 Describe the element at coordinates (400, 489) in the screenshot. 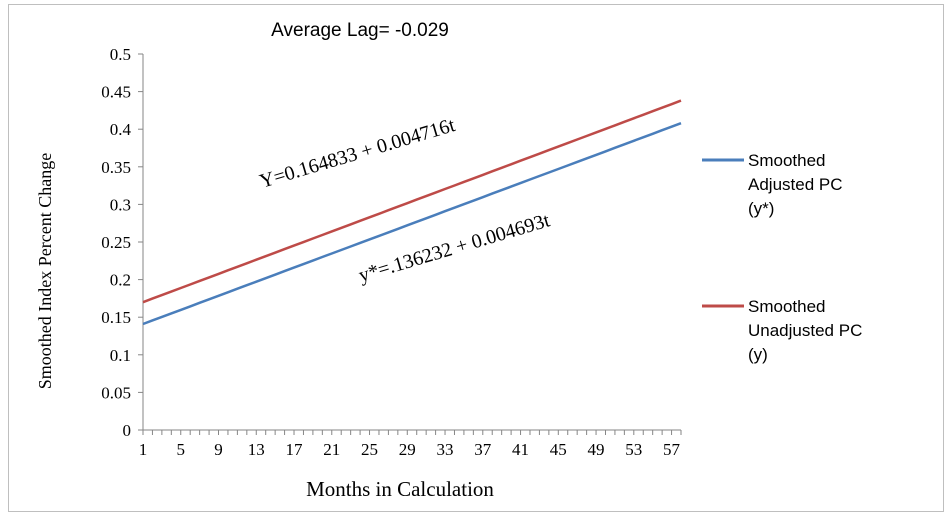

I see `x-axis-label: Months in Calculation` at that location.